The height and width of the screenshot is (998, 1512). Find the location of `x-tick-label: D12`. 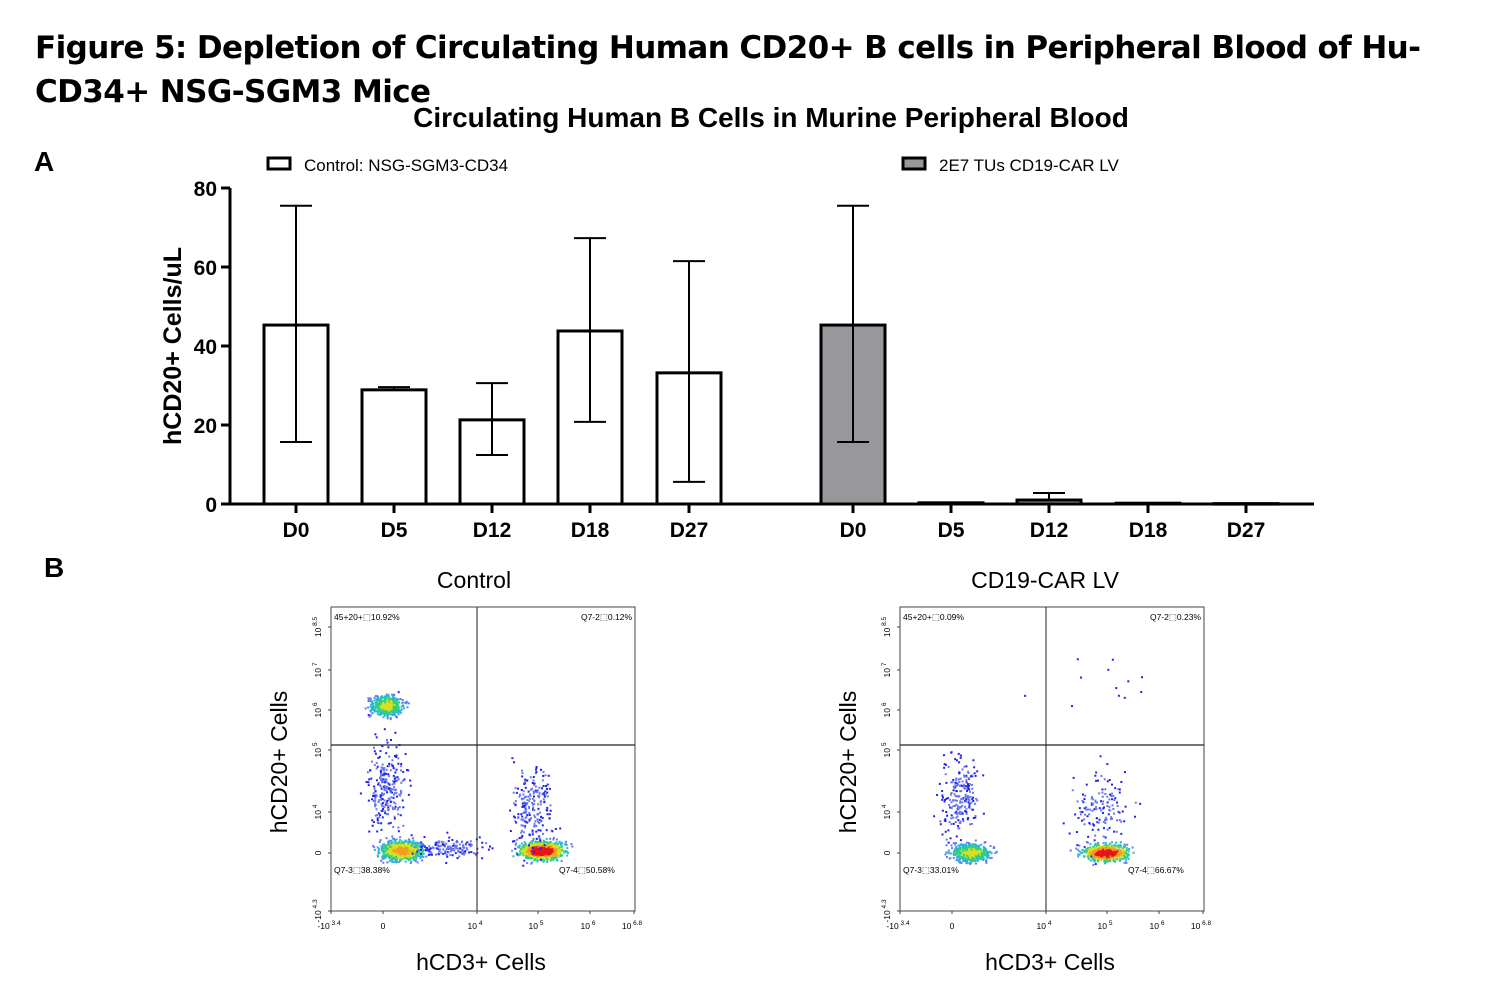

x-tick-label: D12 is located at coordinates (492, 530).